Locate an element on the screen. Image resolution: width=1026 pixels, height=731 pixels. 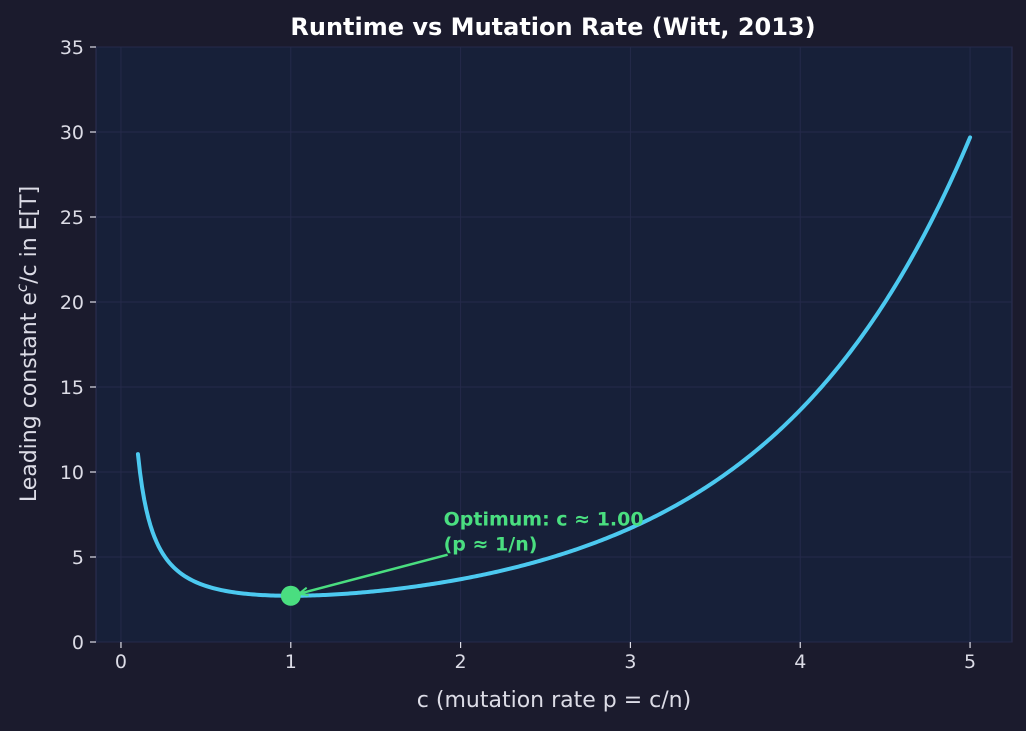
x-tick-label: 0 is located at coordinates (121, 662).